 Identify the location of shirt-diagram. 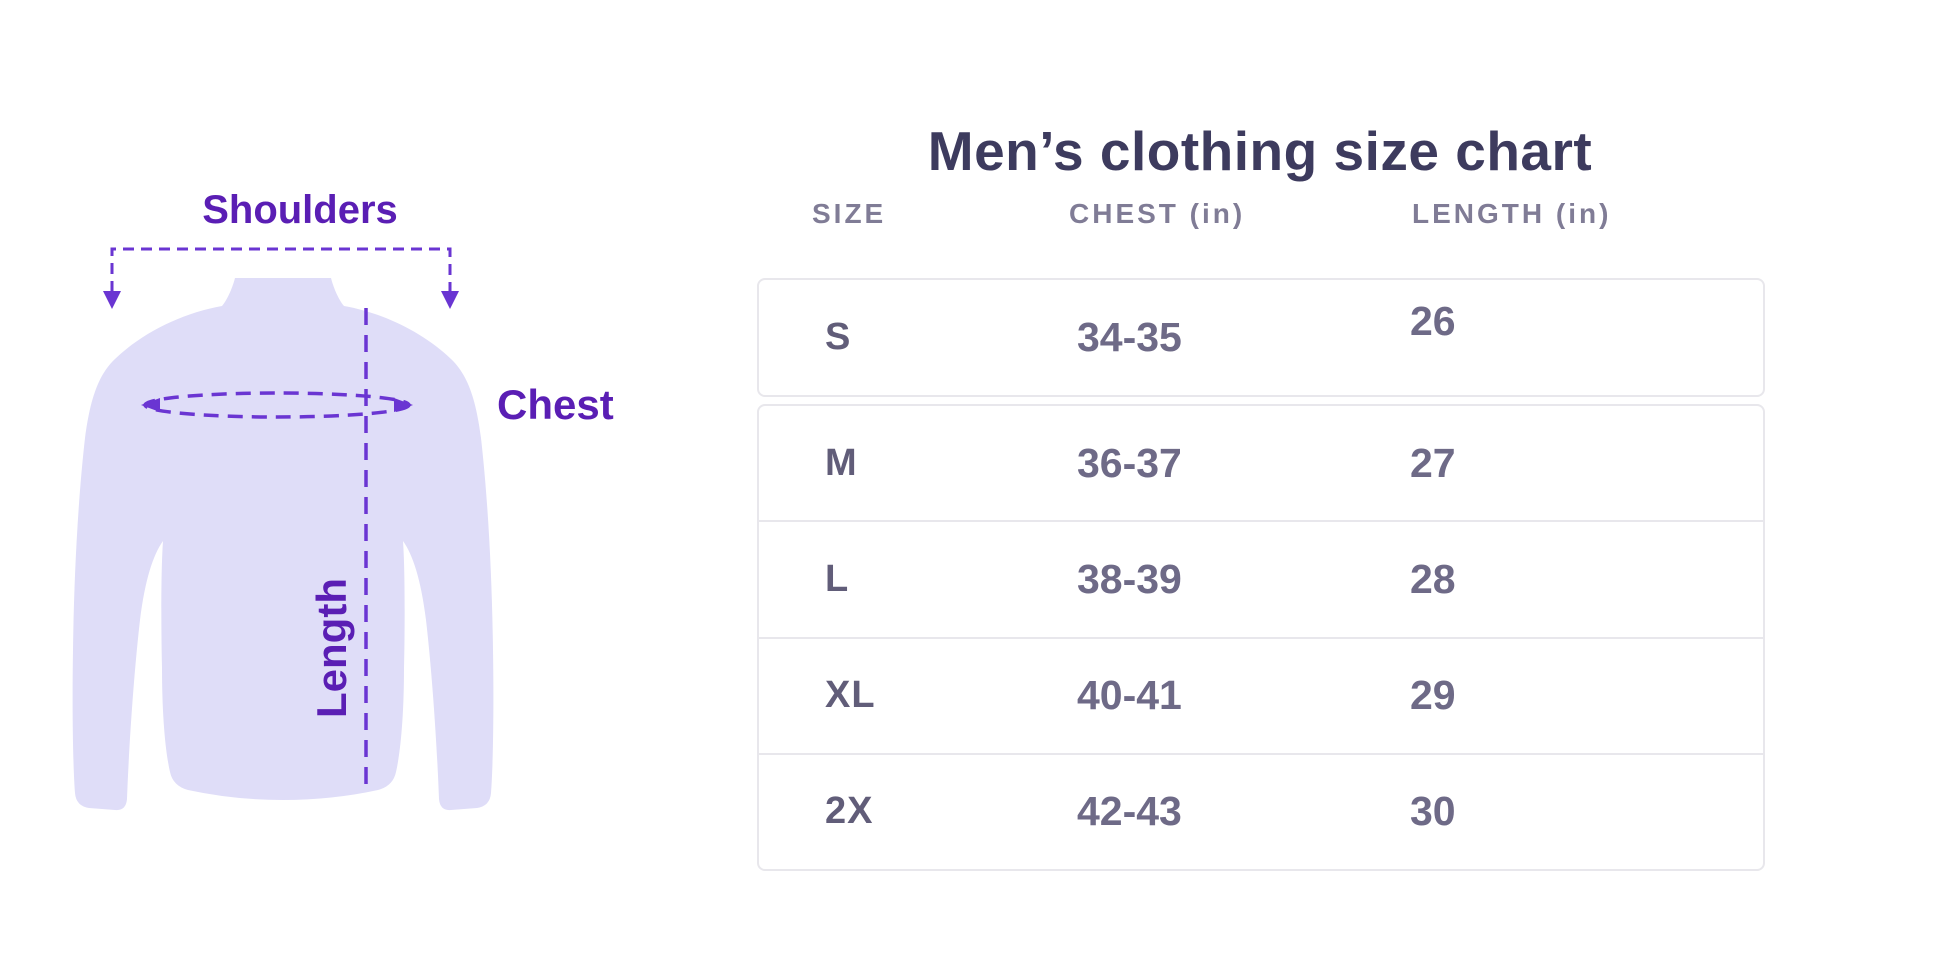
(283, 529).